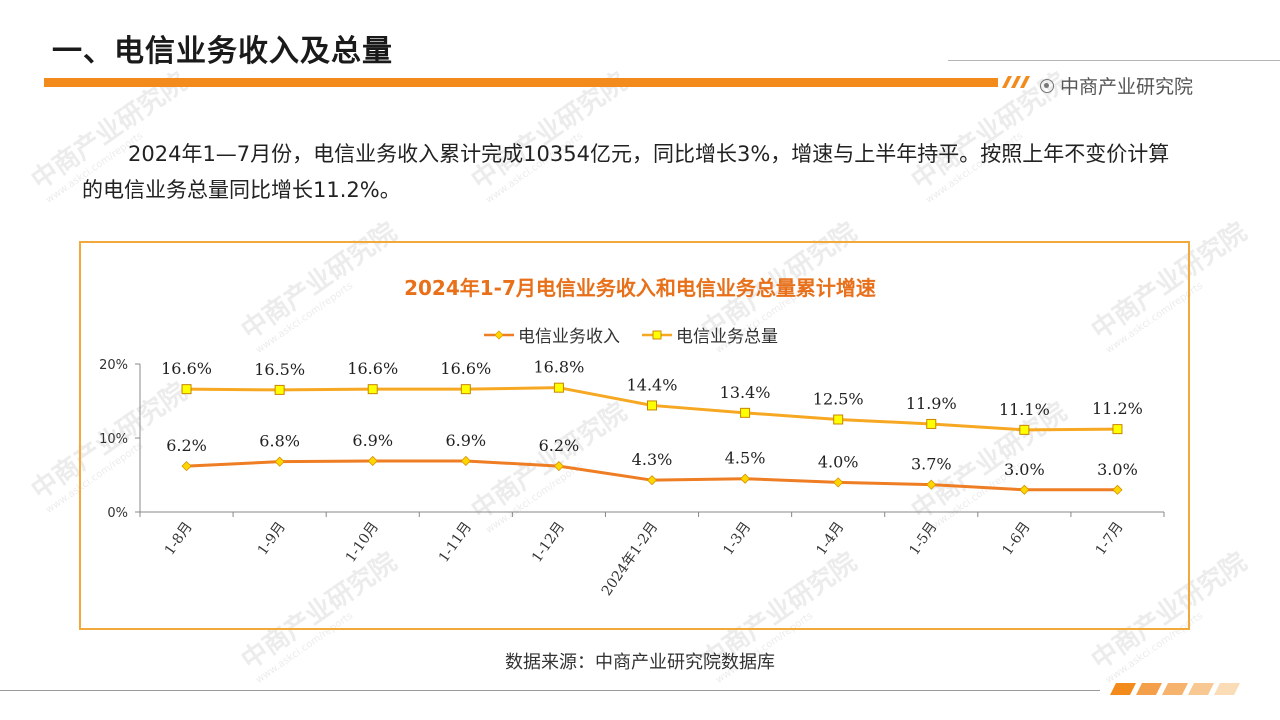 The height and width of the screenshot is (720, 1280). I want to click on header-divider, so click(1114, 60).